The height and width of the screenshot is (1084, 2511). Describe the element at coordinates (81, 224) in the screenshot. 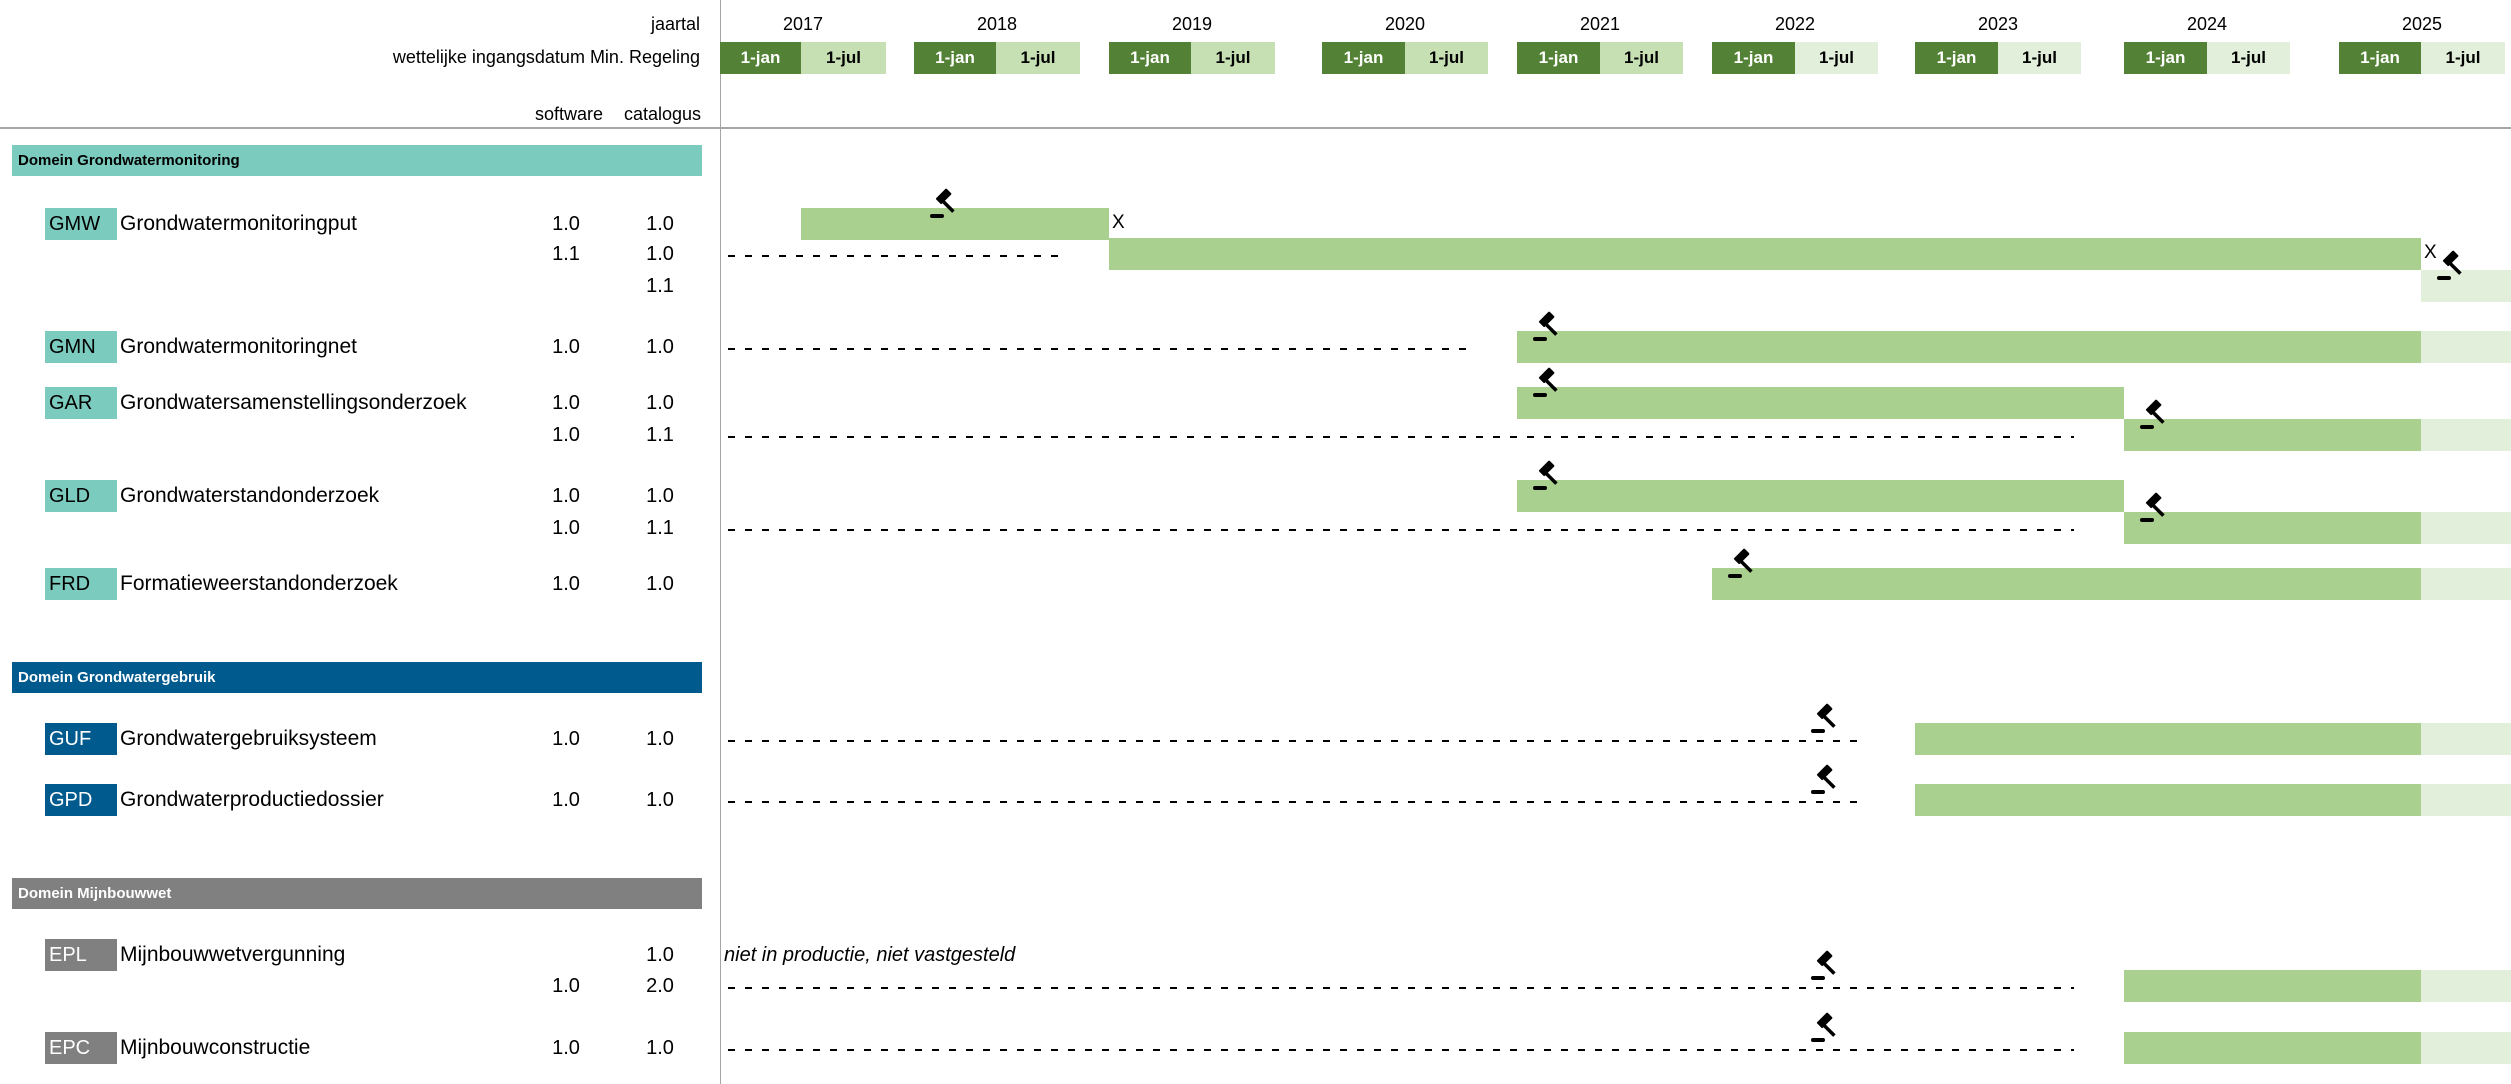

I see `product-code-badge: GMW` at that location.